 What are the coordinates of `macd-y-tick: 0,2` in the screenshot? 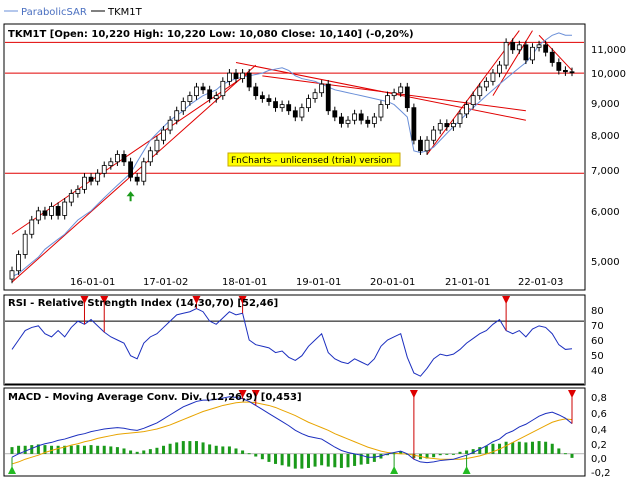 It's located at (599, 445).